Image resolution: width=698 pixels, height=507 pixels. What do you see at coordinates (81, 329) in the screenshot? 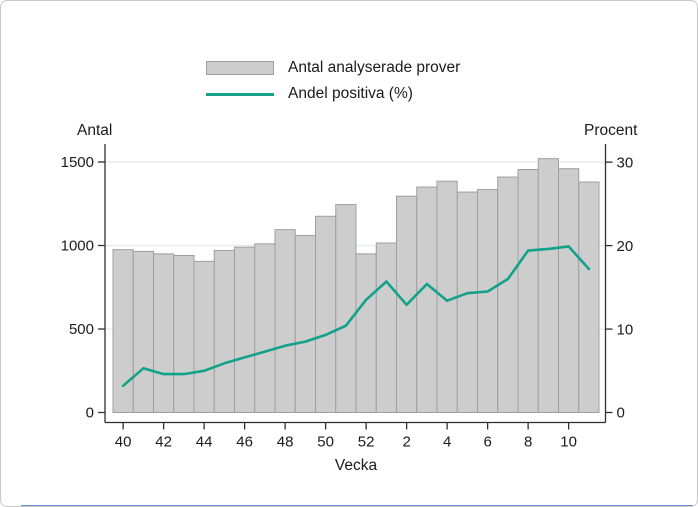
I see `left-axis-tick-label: 500` at bounding box center [81, 329].